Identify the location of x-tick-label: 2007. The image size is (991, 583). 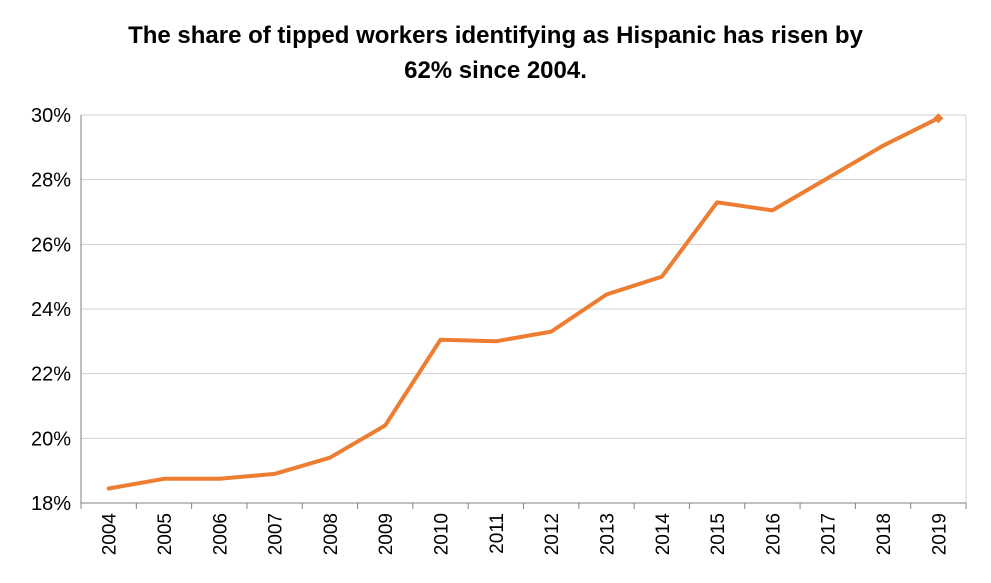
(276, 534).